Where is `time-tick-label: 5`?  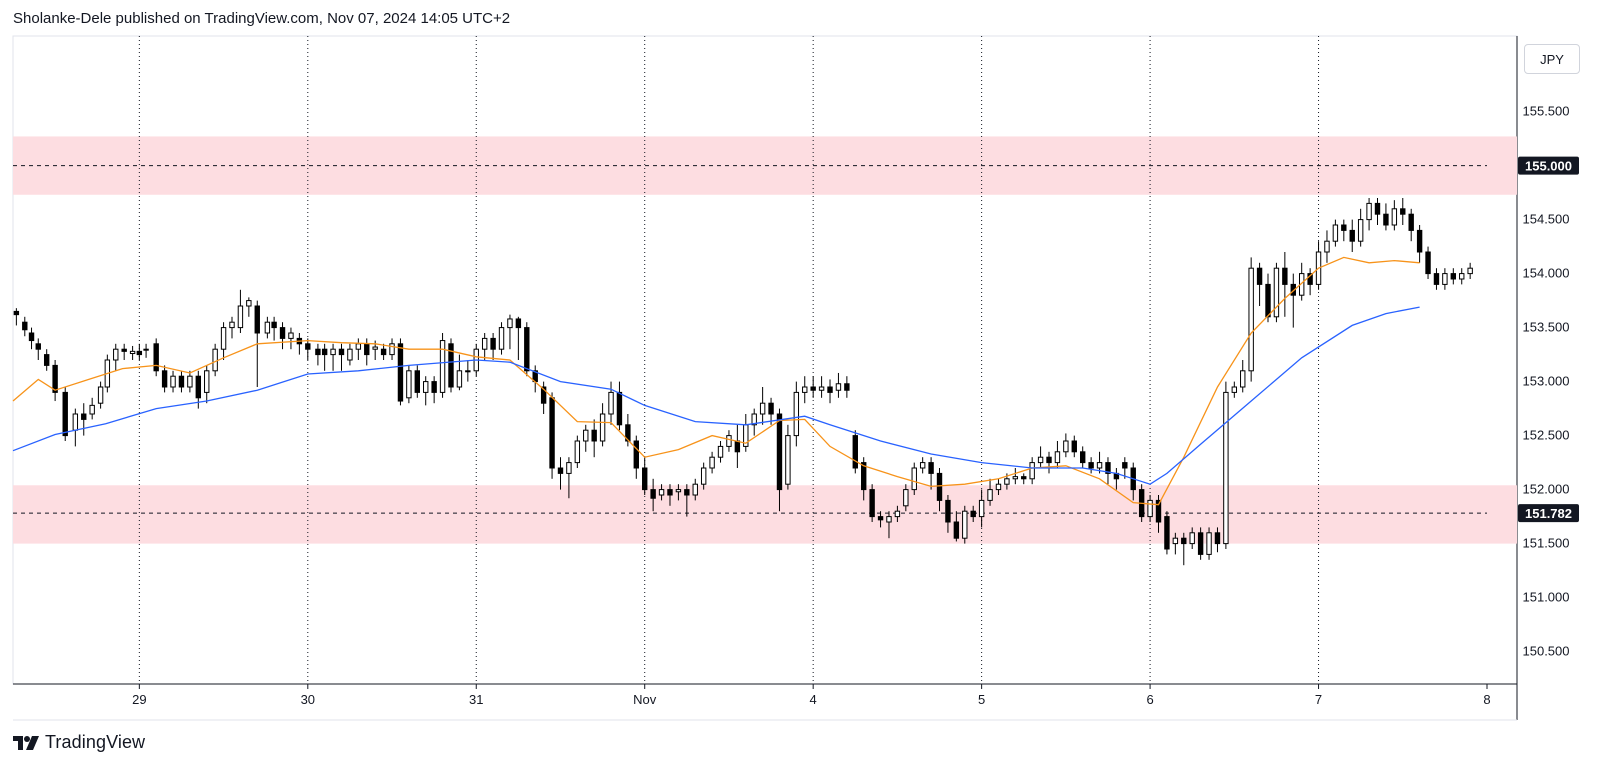 time-tick-label: 5 is located at coordinates (981, 699).